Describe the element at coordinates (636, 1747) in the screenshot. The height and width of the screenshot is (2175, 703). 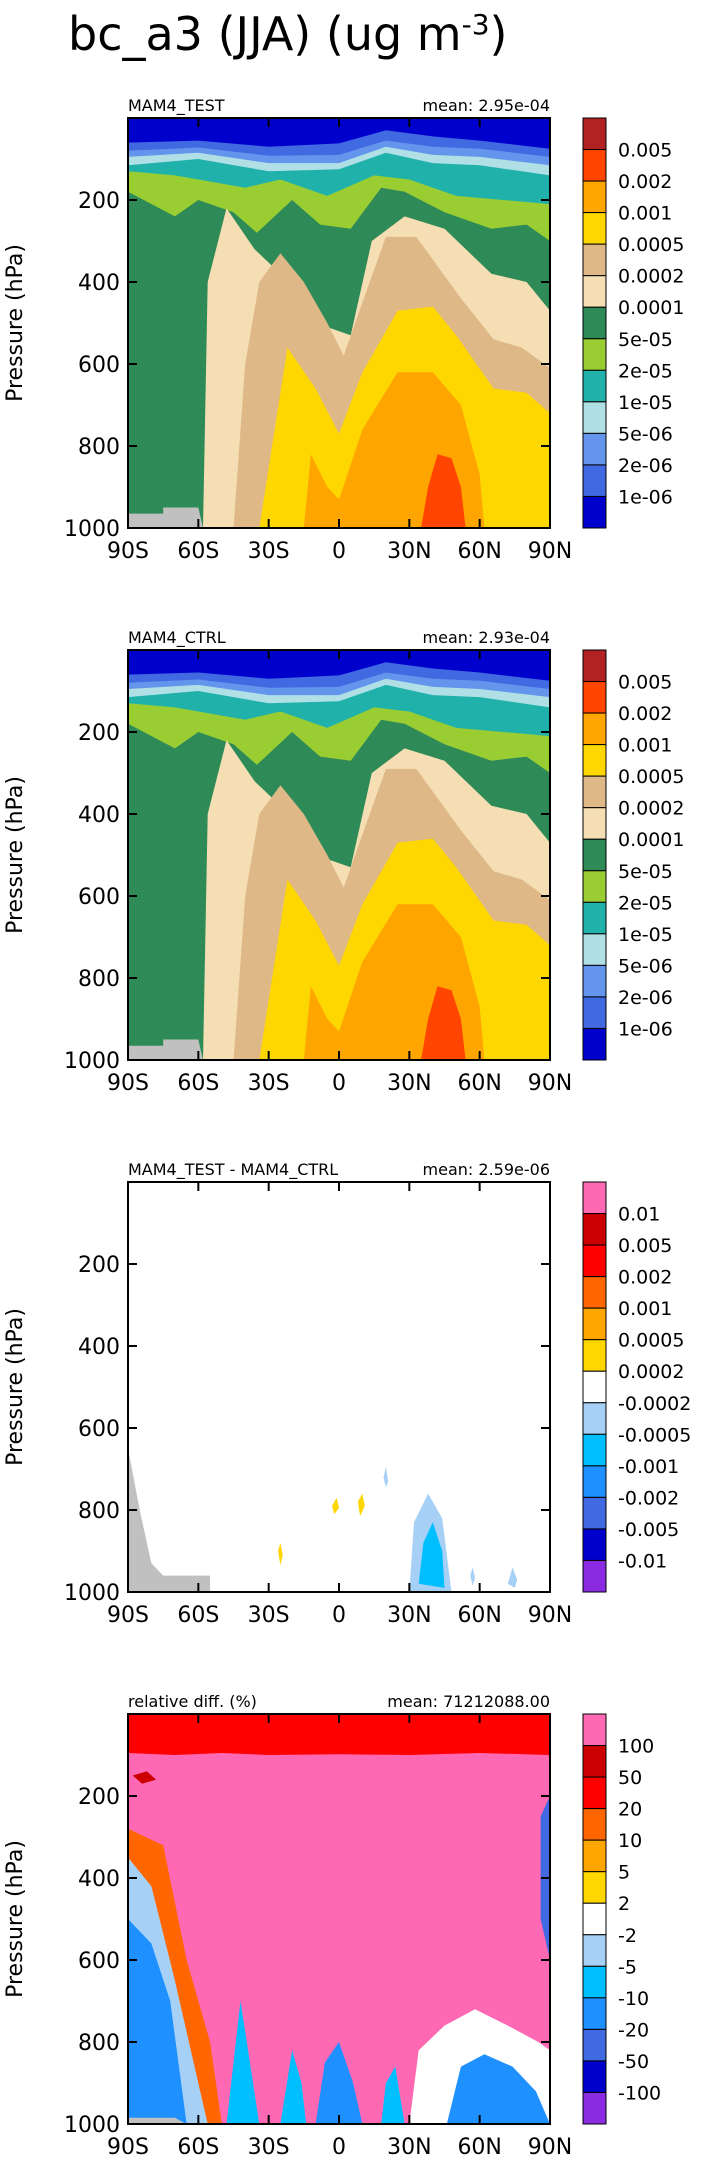
I see `colorbar-label: 100` at that location.